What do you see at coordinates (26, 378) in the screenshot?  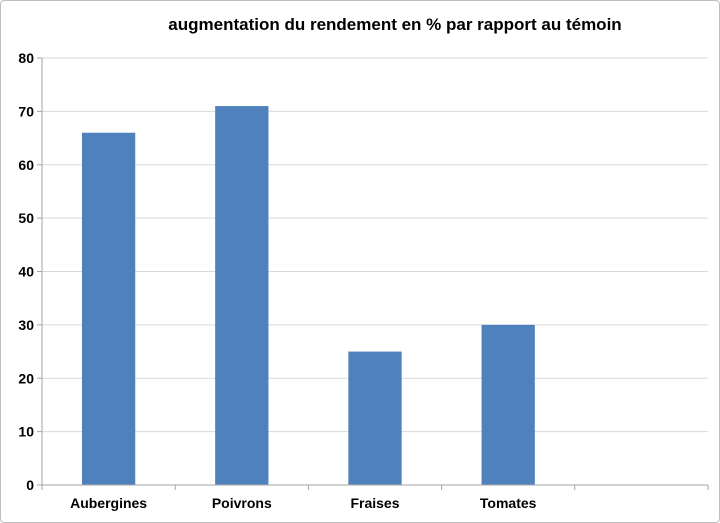 I see `y-tick-label: 20` at bounding box center [26, 378].